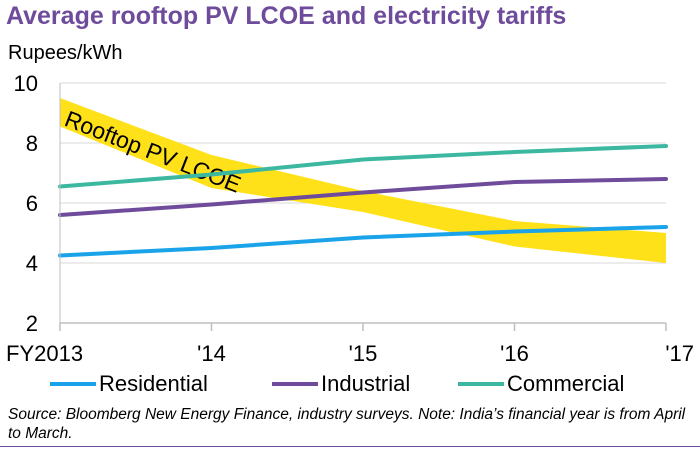  Describe the element at coordinates (73, 384) in the screenshot. I see `legend-swatch-residential` at that location.